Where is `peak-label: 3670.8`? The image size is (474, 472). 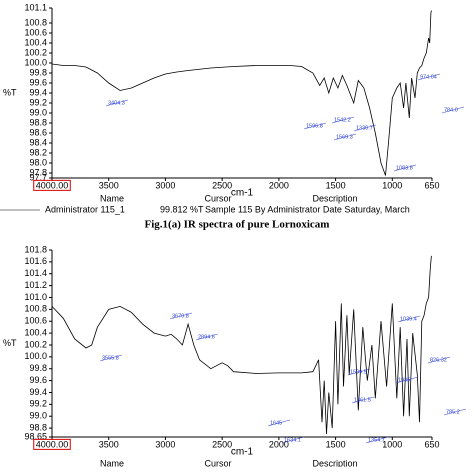
peak-label: 3670.8 is located at coordinates (180, 316).